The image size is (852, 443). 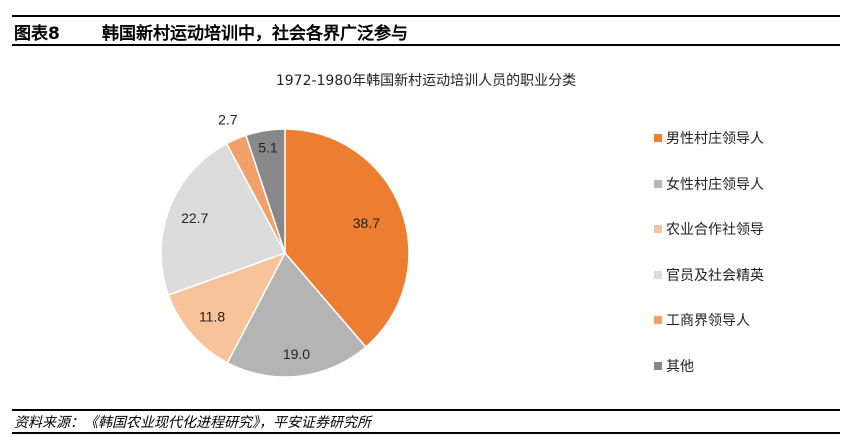 I want to click on legend-label: 工商界领导人, so click(x=708, y=321).